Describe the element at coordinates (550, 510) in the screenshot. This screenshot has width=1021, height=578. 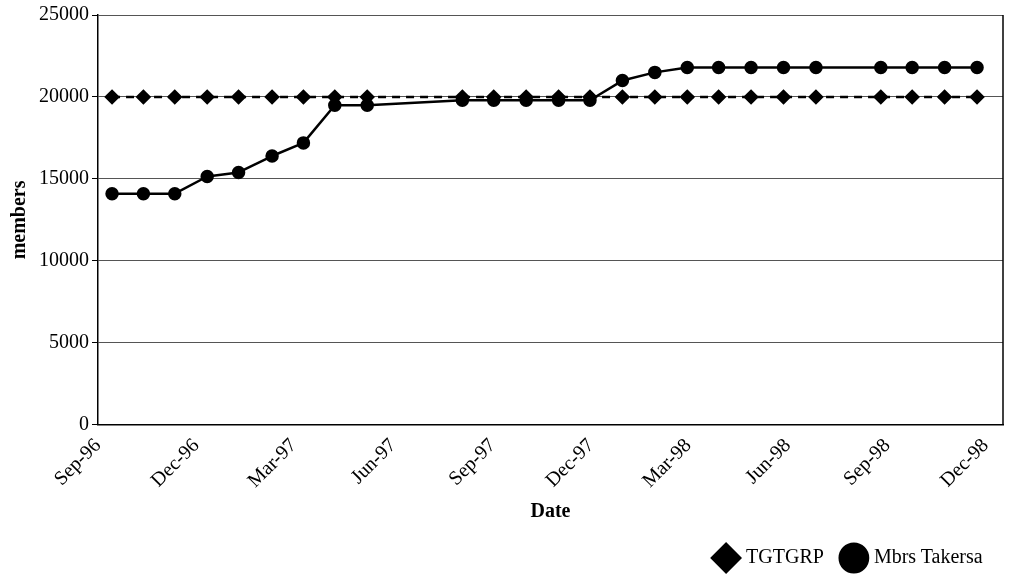
I see `x-axis-title: Date` at that location.